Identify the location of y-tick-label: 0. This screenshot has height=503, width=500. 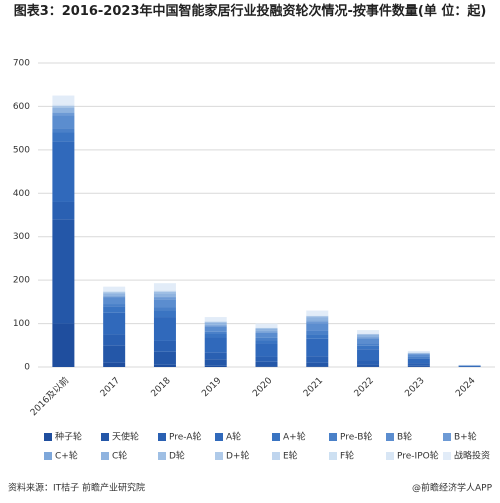
(27, 368).